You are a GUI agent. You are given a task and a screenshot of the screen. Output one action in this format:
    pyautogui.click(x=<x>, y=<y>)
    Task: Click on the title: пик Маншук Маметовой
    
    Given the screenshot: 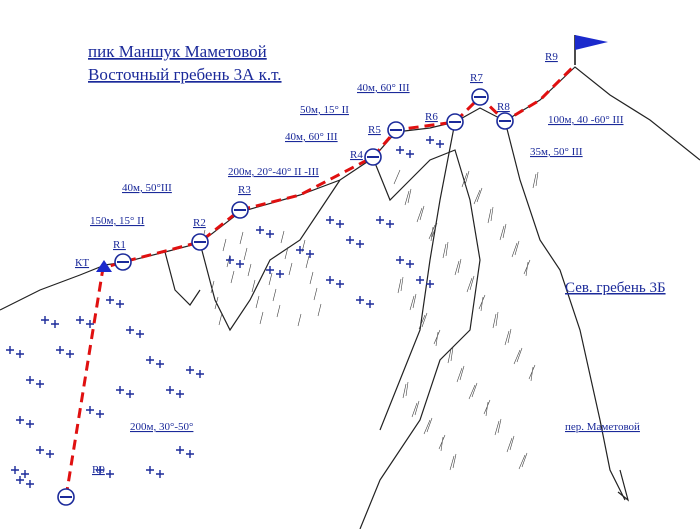 What is the action you would take?
    pyautogui.click(x=177, y=51)
    